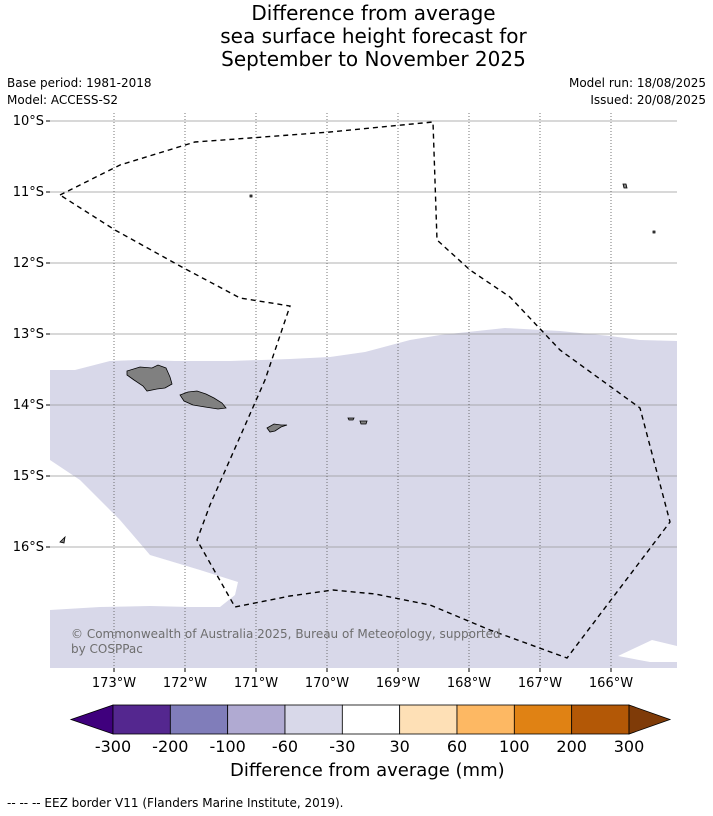 Image resolution: width=713 pixels, height=816 pixels. Describe the element at coordinates (373, 59) in the screenshot. I see `title-line-3: September to November 2025` at that location.